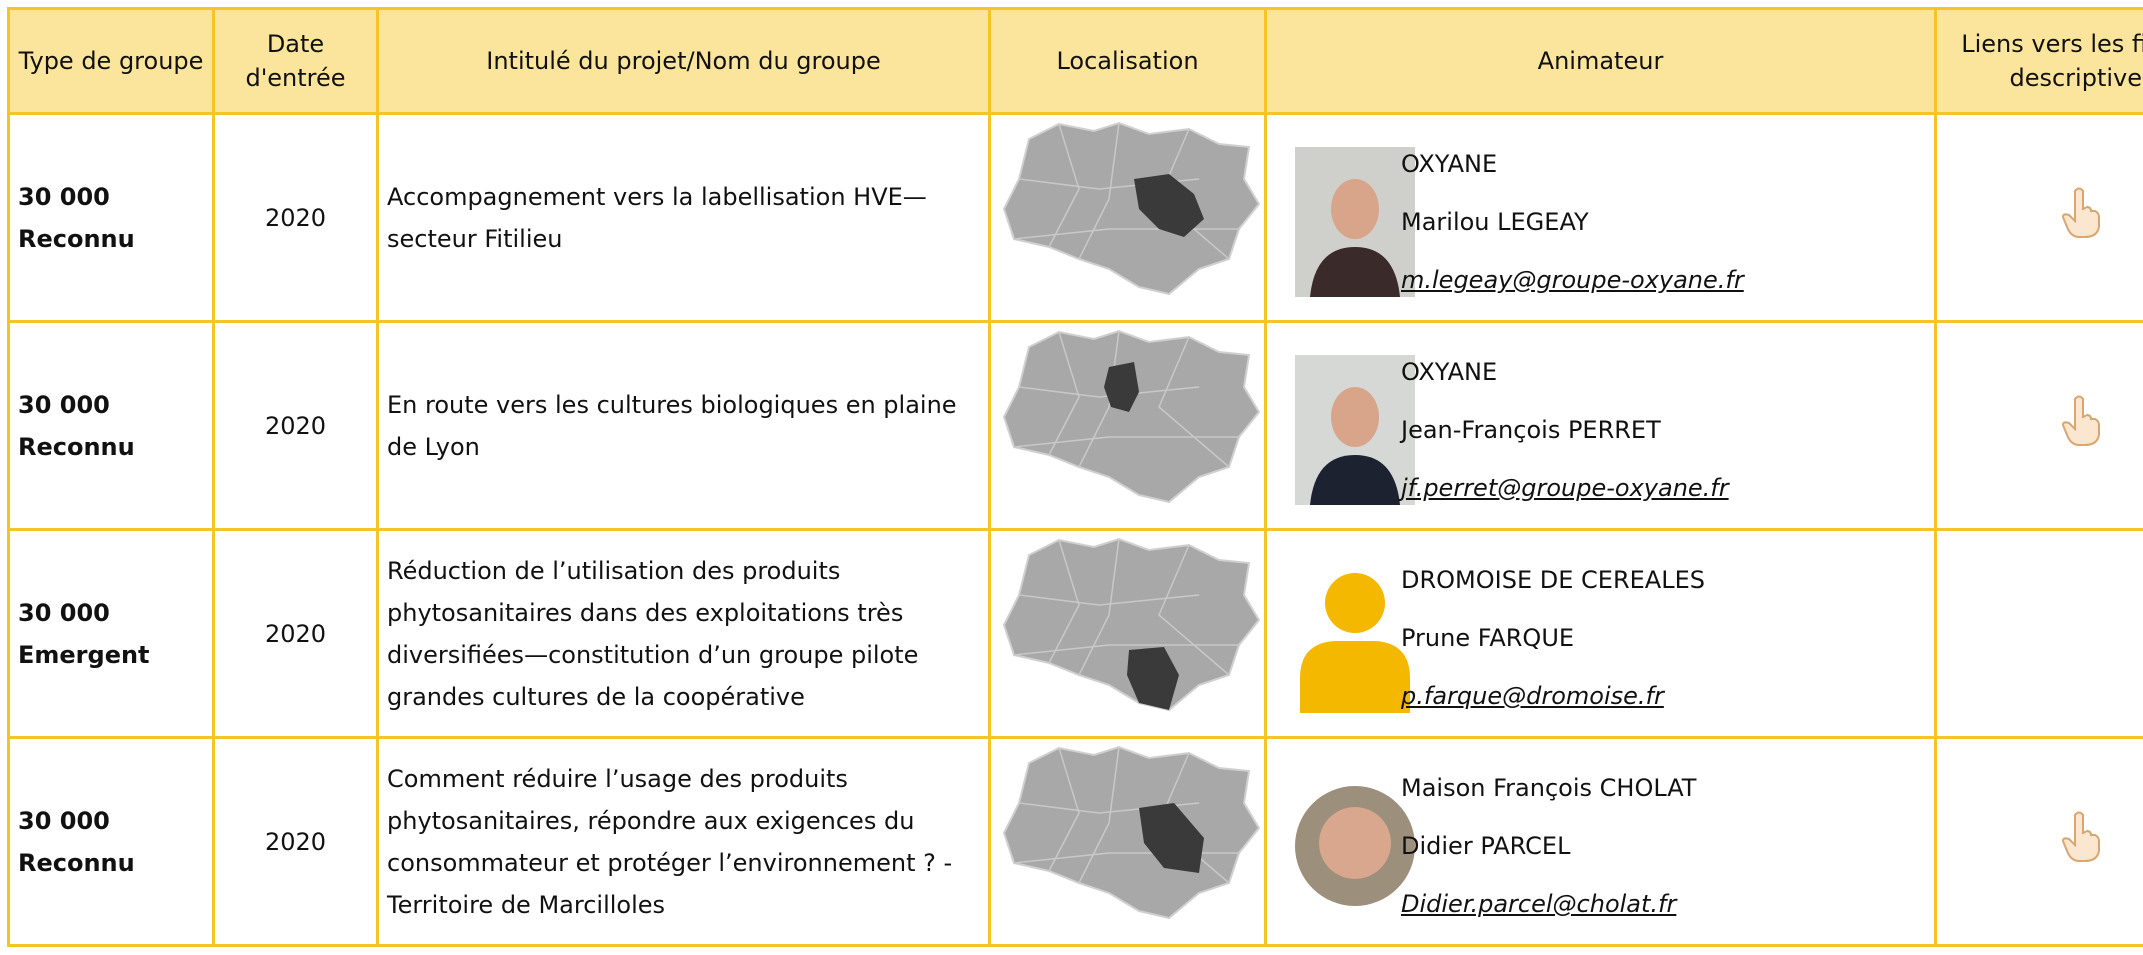 The width and height of the screenshot is (2143, 955). I want to click on animator-email: Didier.parcel@cholat.fr, so click(1539, 904).